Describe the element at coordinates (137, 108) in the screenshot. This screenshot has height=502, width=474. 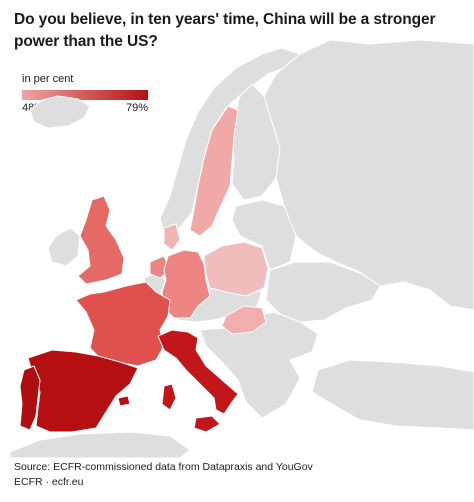
I see `legend-max-label: 79%` at that location.